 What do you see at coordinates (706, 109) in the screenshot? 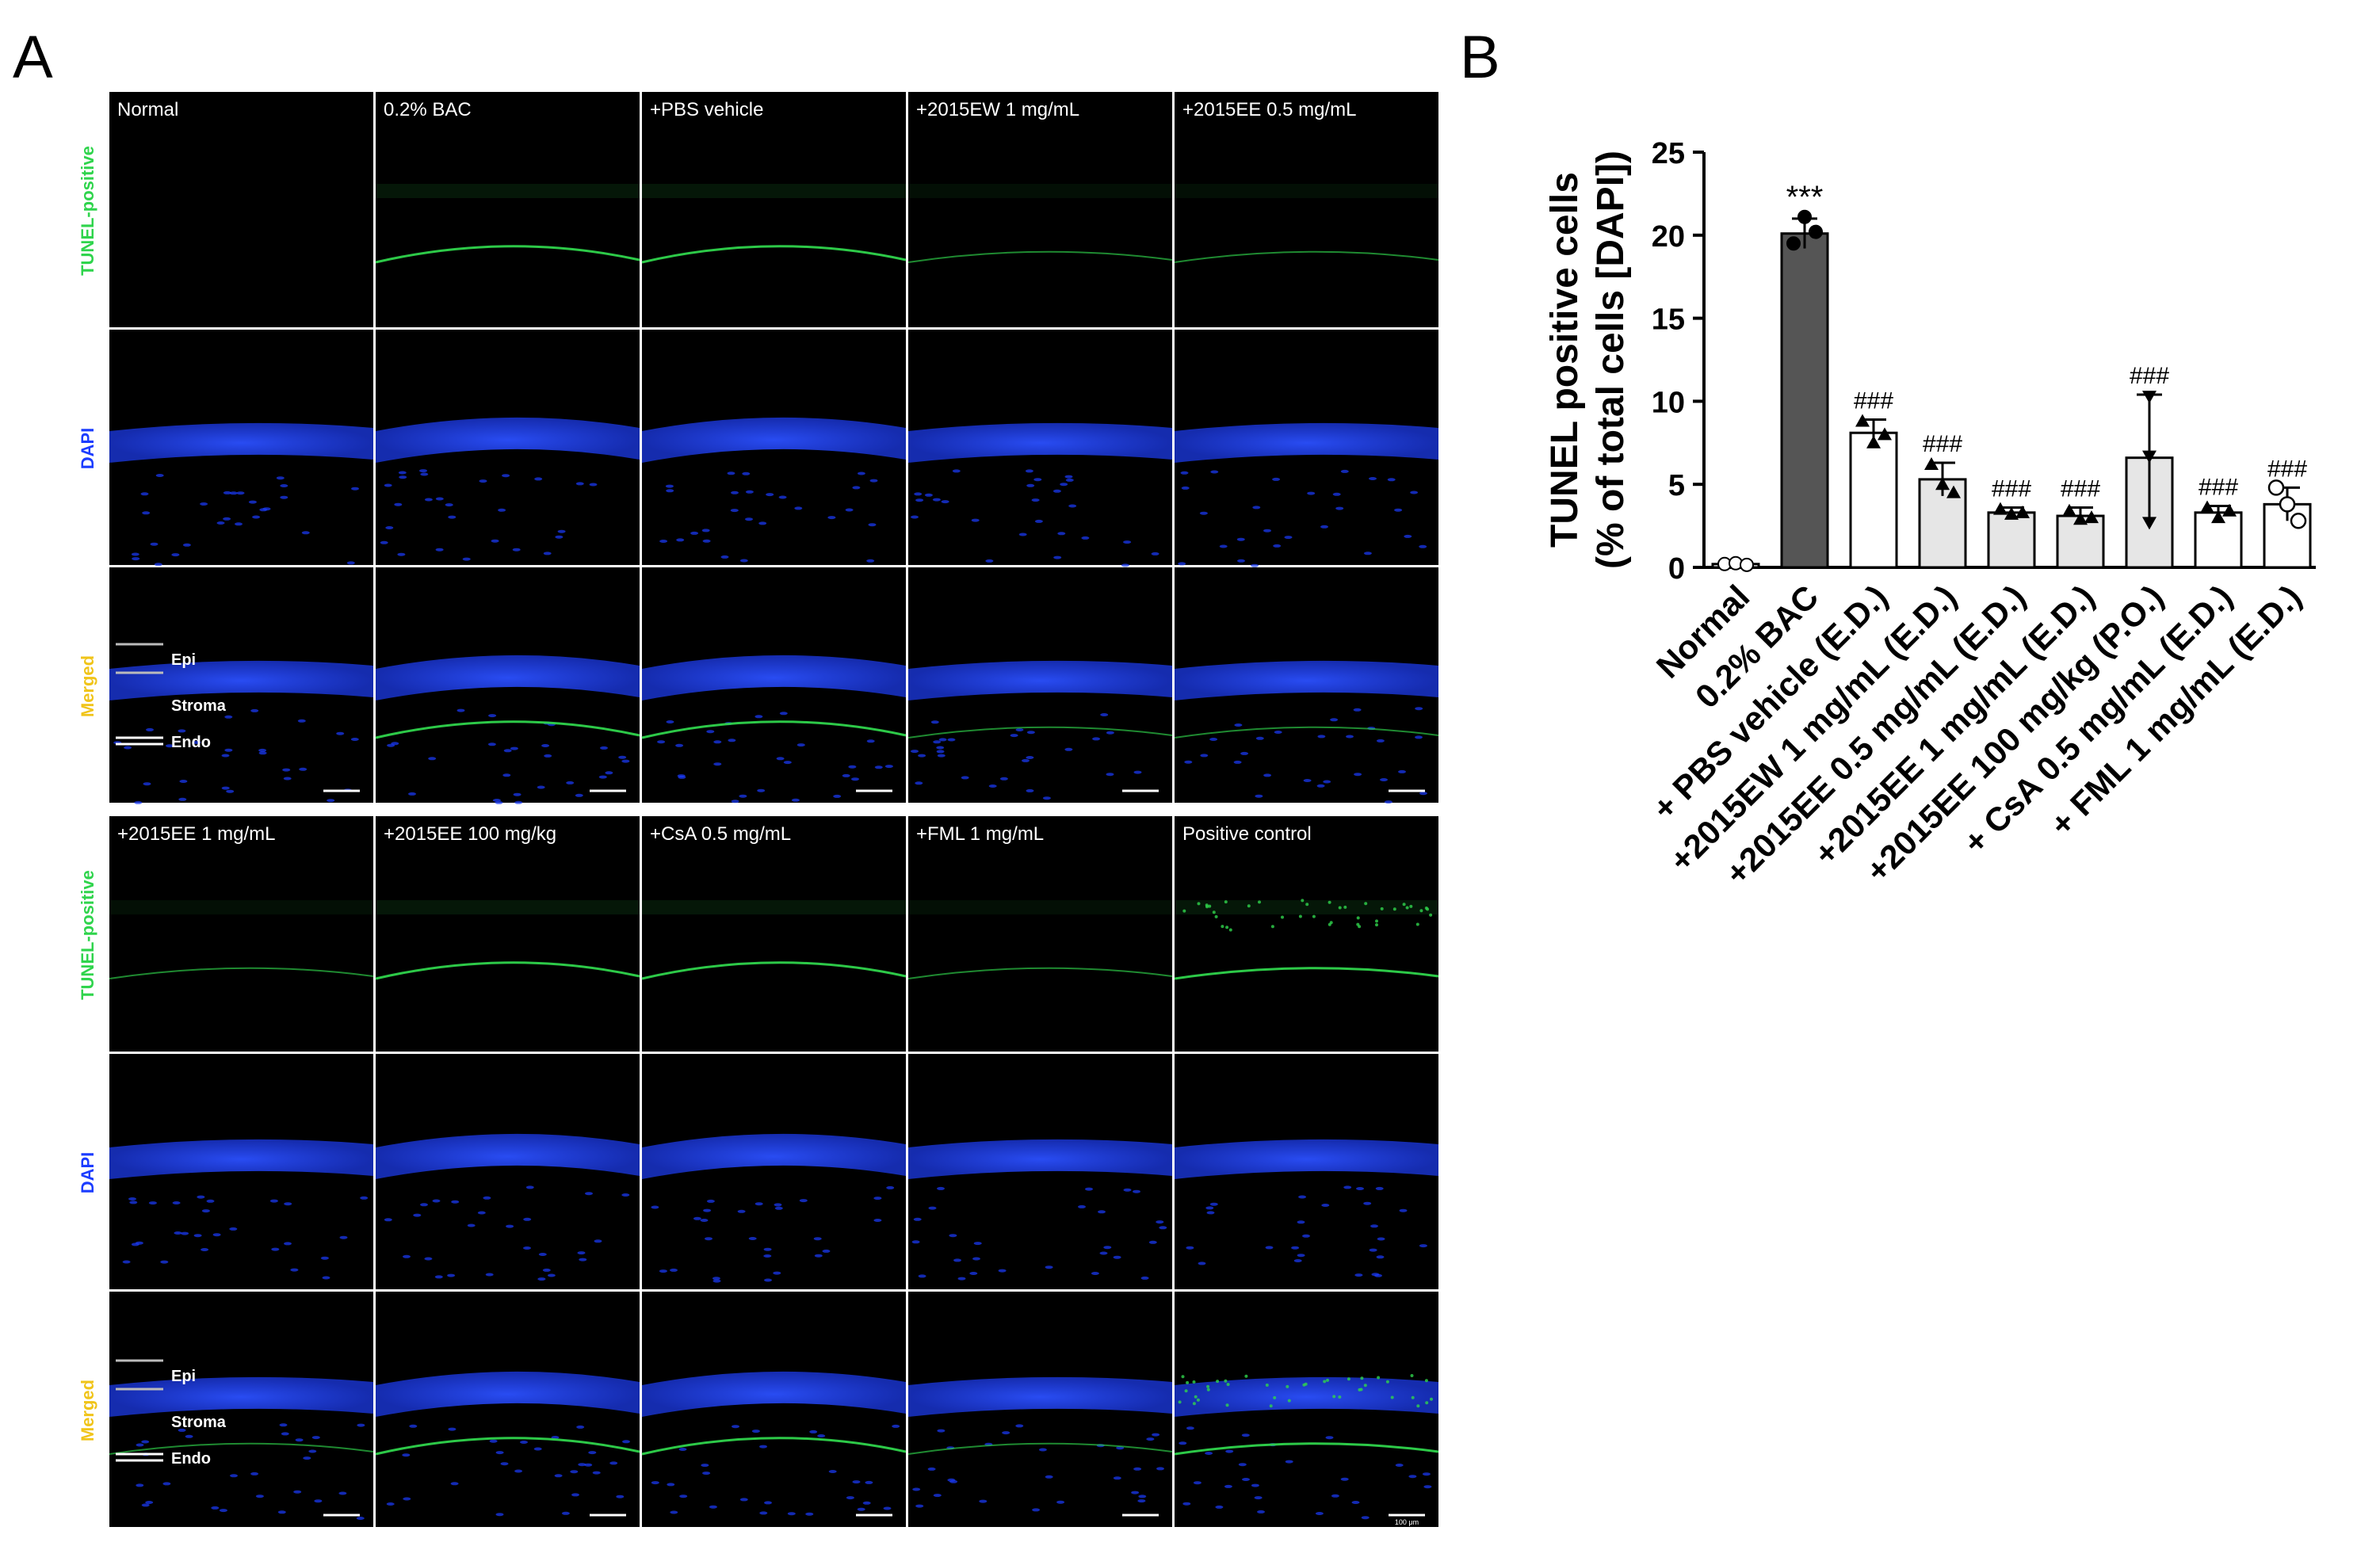
I see `condition-title: +PBS vehicle` at bounding box center [706, 109].